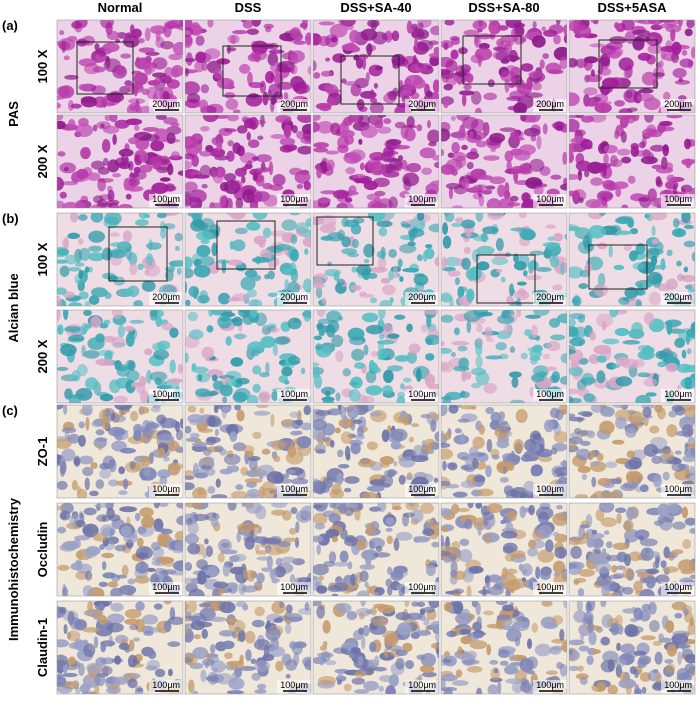 The image size is (700, 708). I want to click on row-label: 200 X, so click(42, 161).